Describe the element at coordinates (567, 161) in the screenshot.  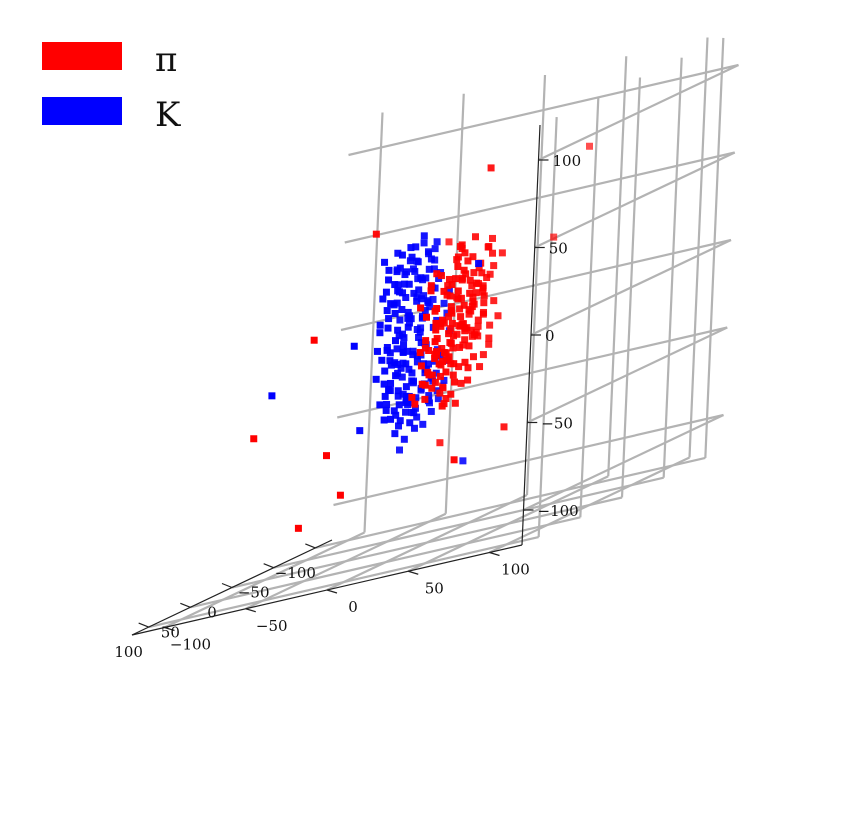
I see `z-tick-label-4: 100` at that location.